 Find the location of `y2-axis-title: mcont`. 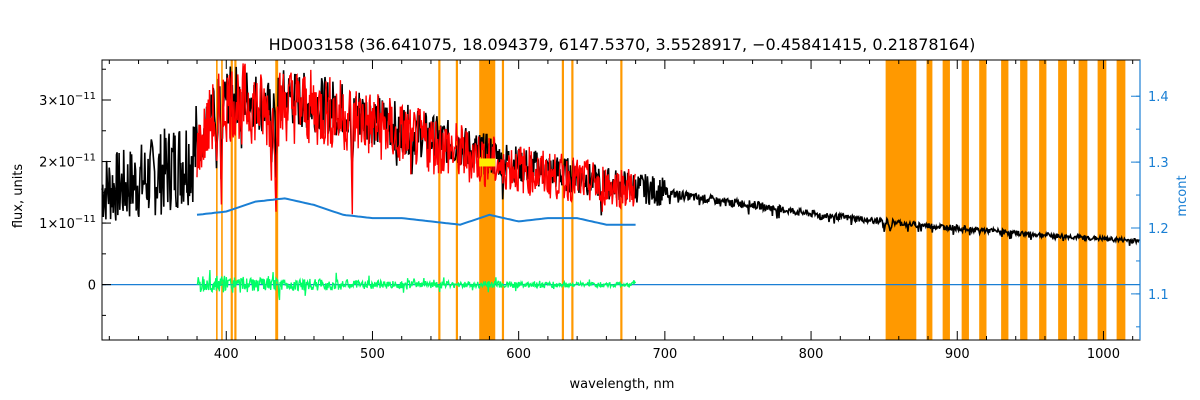

y2-axis-title: mcont is located at coordinates (1182, 195).